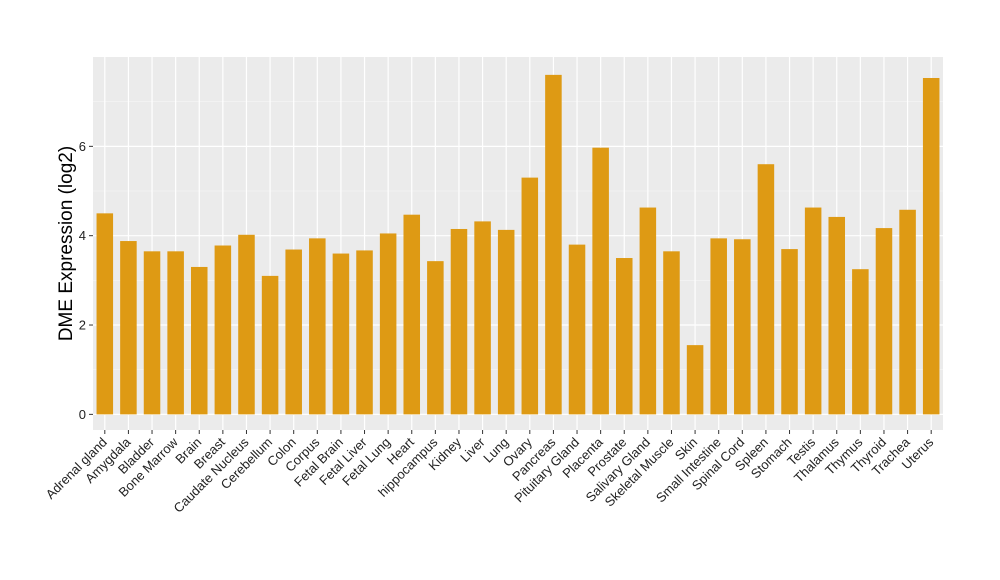 The height and width of the screenshot is (580, 1000). What do you see at coordinates (86, 280) in the screenshot?
I see `y-axis: 0 2 4 6` at bounding box center [86, 280].